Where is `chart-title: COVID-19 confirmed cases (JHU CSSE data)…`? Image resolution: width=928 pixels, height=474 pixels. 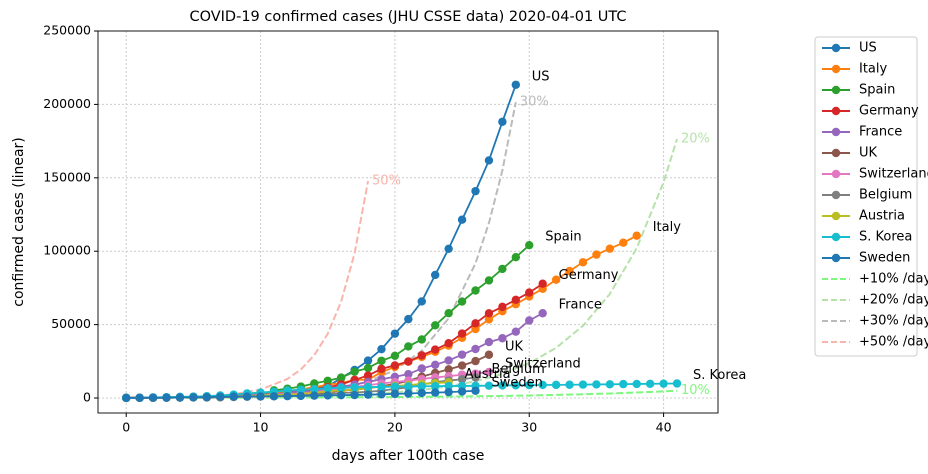
chart-title: COVID-19 confirmed cases (JHU CSSE data)… is located at coordinates (407, 17).